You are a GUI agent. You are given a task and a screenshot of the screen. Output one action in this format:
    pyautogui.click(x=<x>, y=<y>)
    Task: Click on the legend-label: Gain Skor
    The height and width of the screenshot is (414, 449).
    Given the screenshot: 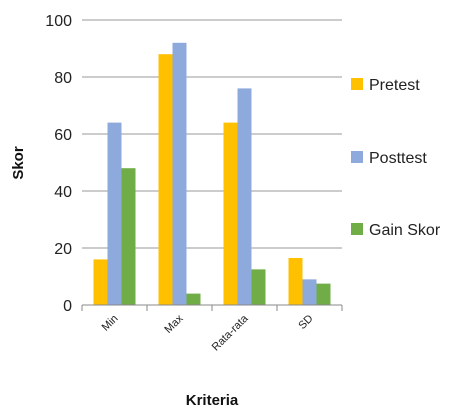 What is the action you would take?
    pyautogui.click(x=405, y=230)
    